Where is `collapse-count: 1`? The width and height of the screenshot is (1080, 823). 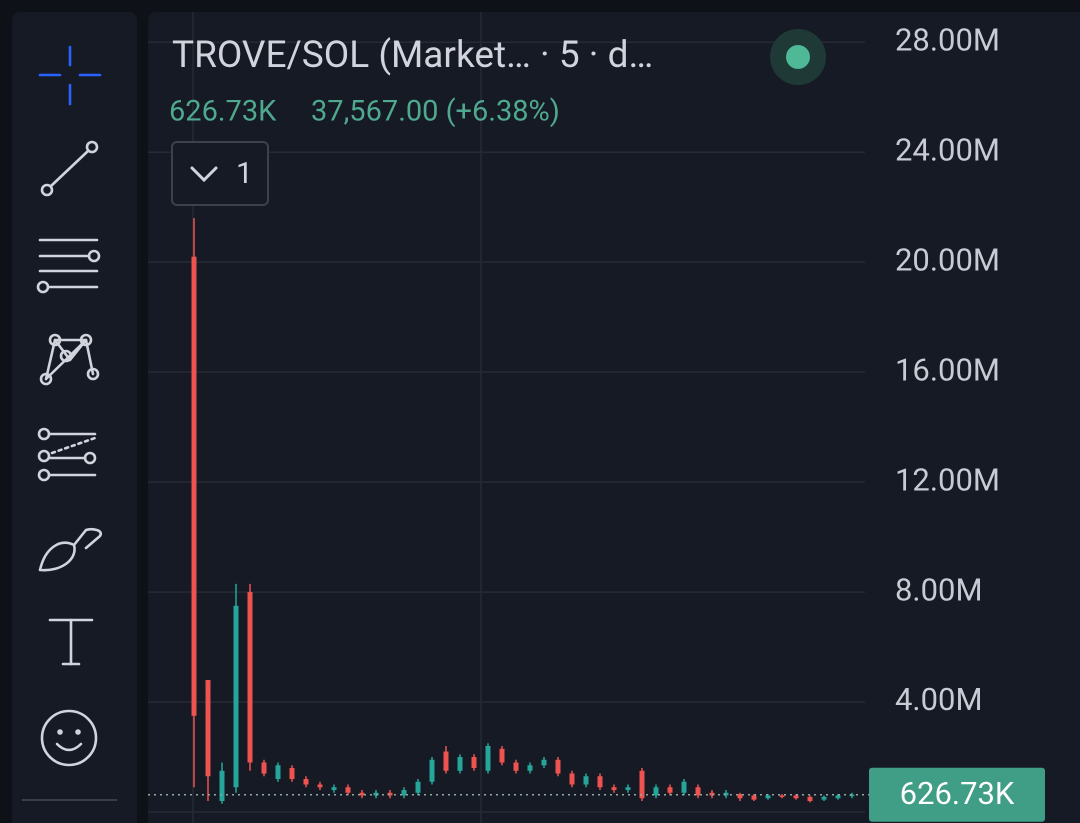
collapse-count: 1 is located at coordinates (244, 173).